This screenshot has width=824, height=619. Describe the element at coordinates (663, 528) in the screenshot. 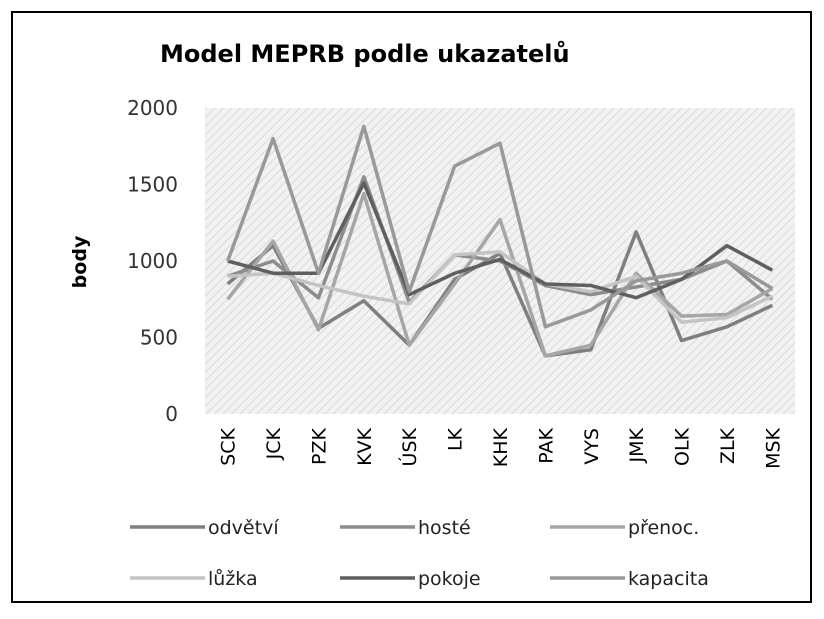

I see `legend-label: přenoc.` at that location.